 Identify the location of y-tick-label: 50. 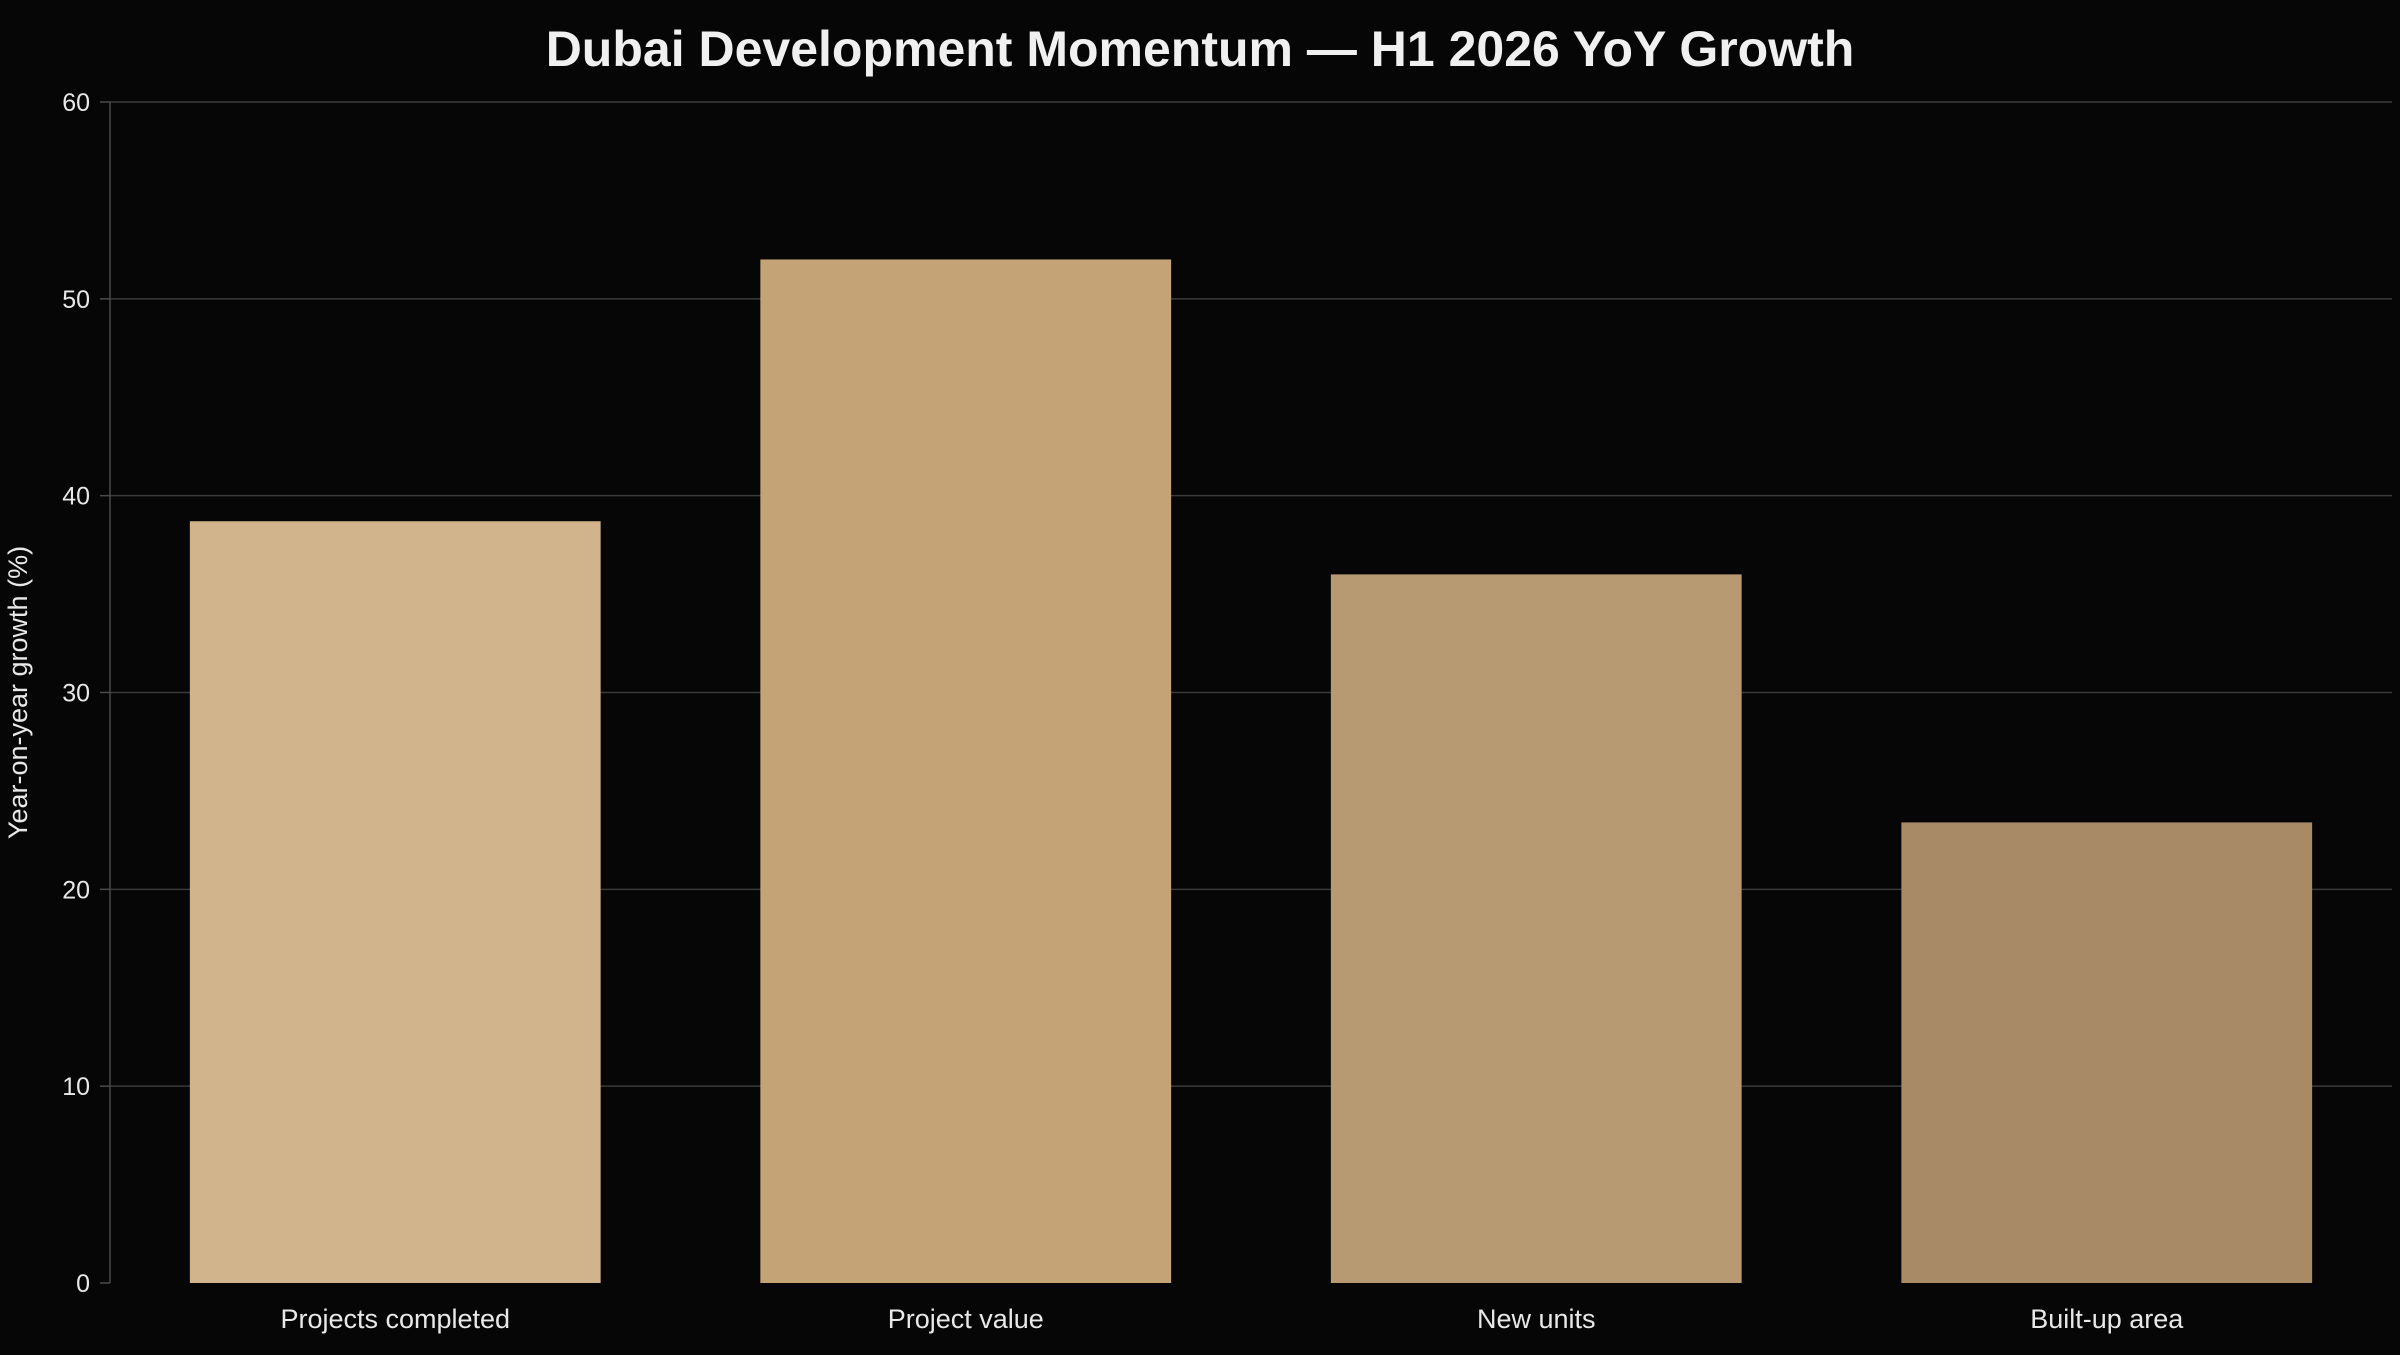
(76, 300).